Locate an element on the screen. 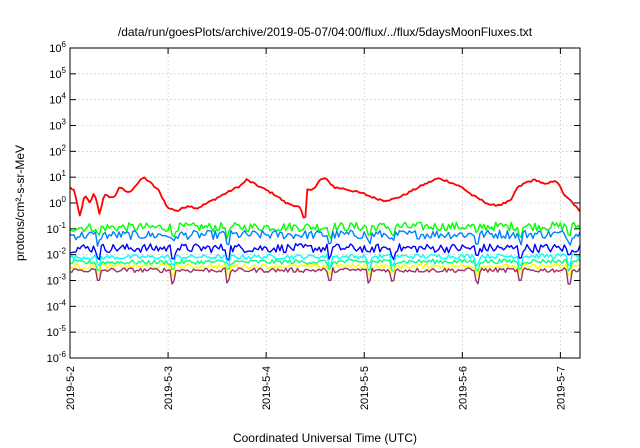 This screenshot has width=640, height=448. y-tick-label: 10⁻³ is located at coordinates (57, 280).